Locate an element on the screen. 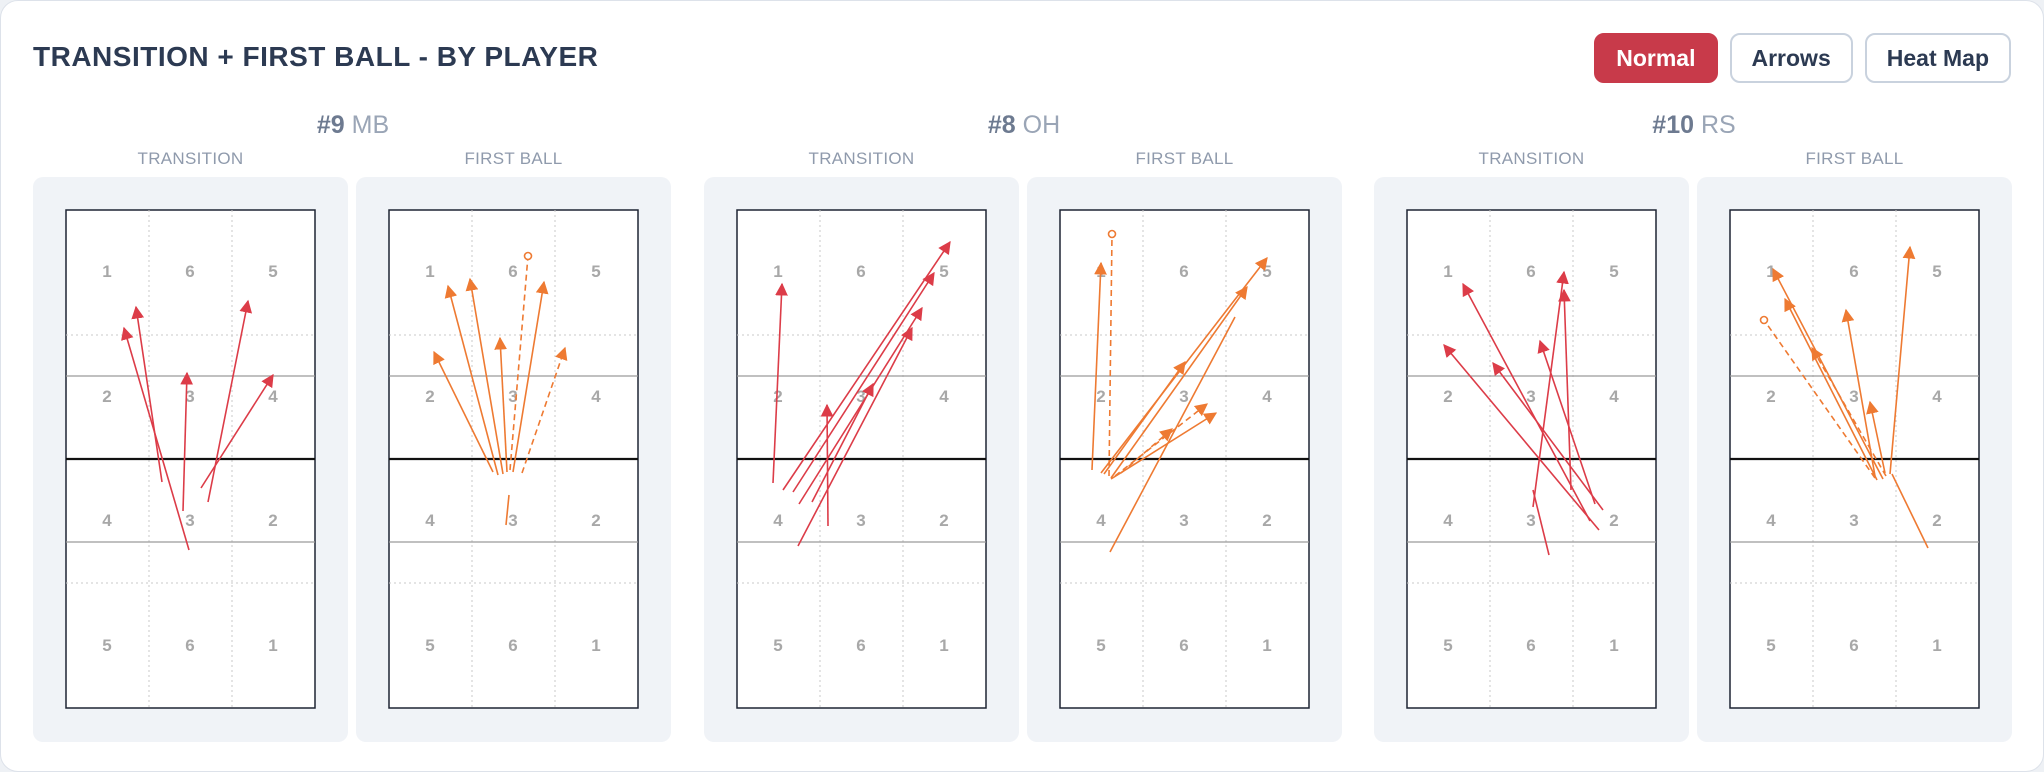 This screenshot has height=772, width=2044. view-toggle-group: Normal Arrows Heat Map is located at coordinates (1802, 58).